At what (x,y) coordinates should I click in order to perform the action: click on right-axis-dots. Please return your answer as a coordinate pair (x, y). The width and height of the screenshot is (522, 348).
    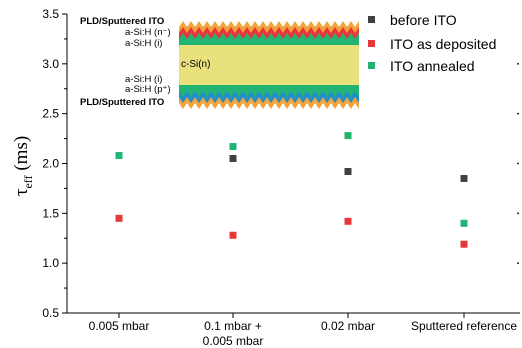
    Looking at the image, I should click on (518, 163).